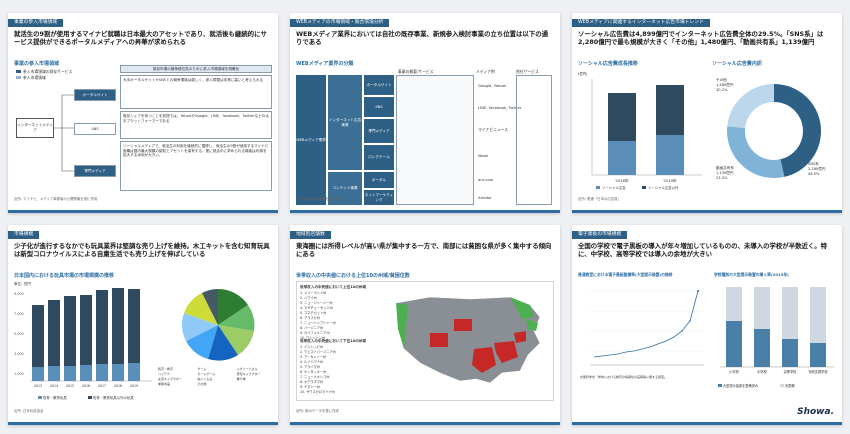 The width and height of the screenshot is (850, 434). I want to click on toy-pie-chart, so click(218, 324).